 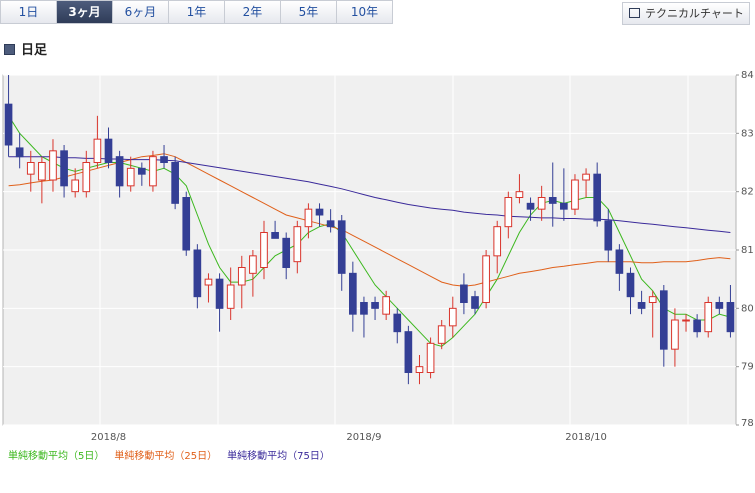 I want to click on y-tick-label: 80, so click(x=747, y=308).